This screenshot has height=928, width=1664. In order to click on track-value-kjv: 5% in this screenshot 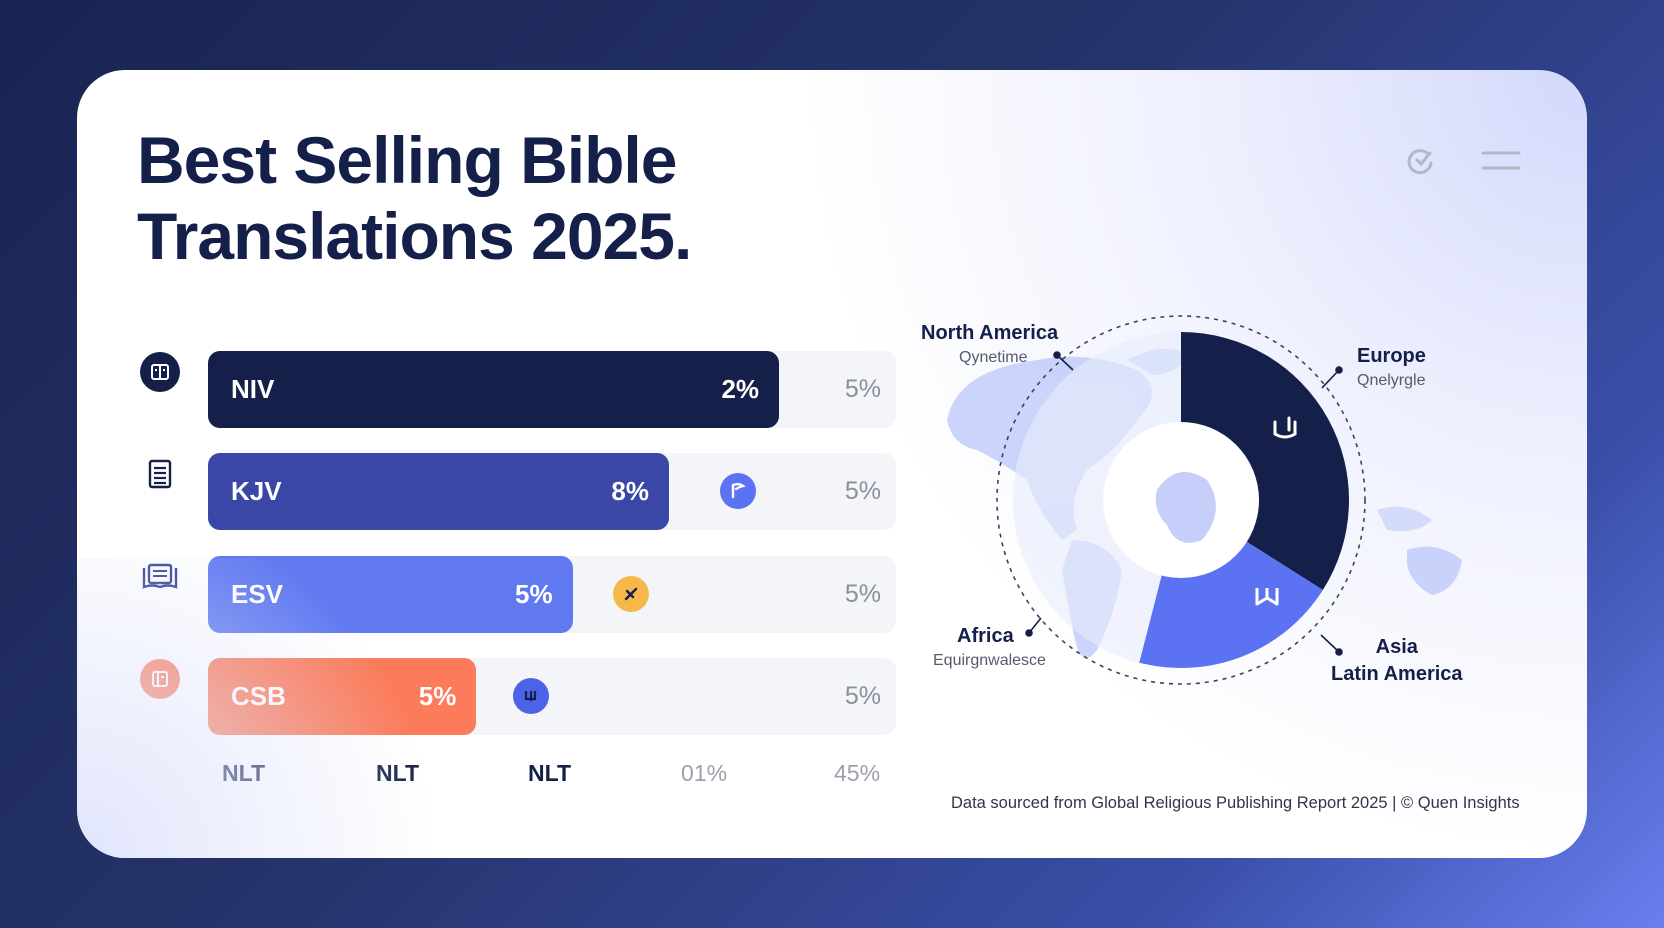, I will do `click(862, 491)`.